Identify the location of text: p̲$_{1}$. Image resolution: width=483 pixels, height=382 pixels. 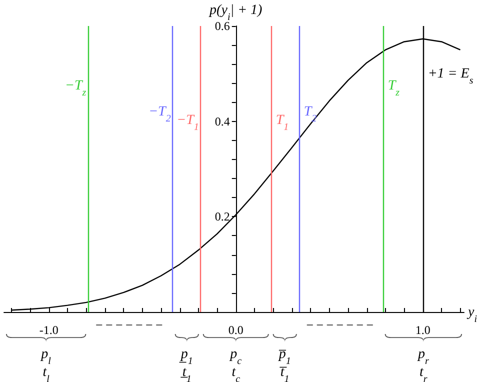
(186, 356).